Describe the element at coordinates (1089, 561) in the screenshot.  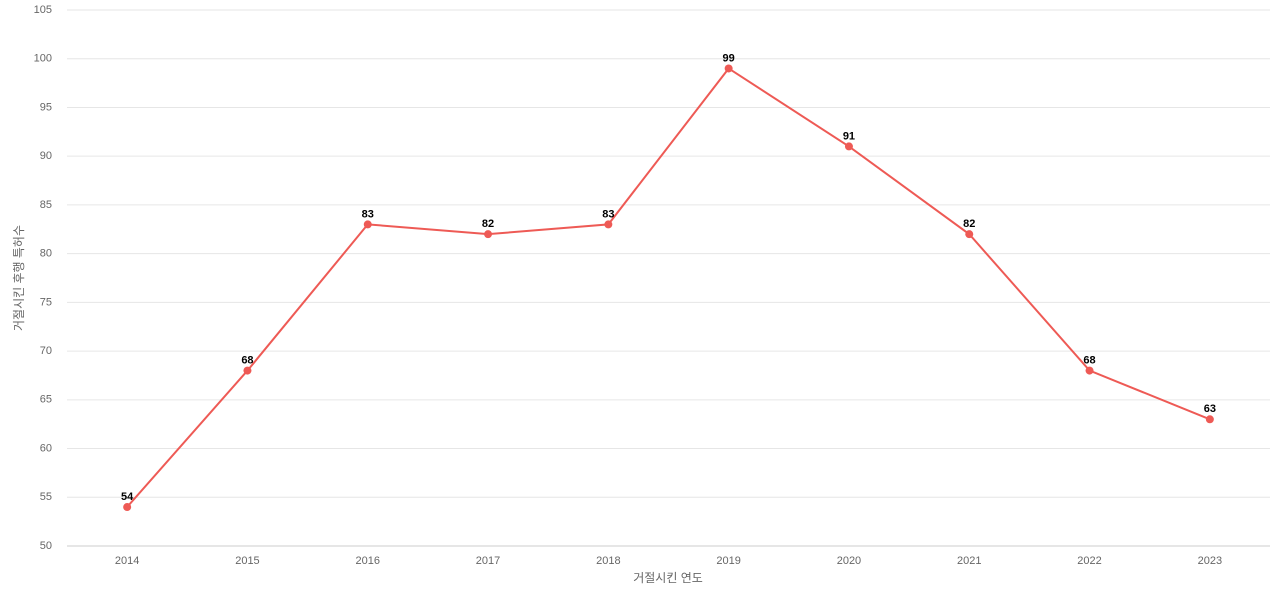
I see `x-tick-label: 2022` at that location.